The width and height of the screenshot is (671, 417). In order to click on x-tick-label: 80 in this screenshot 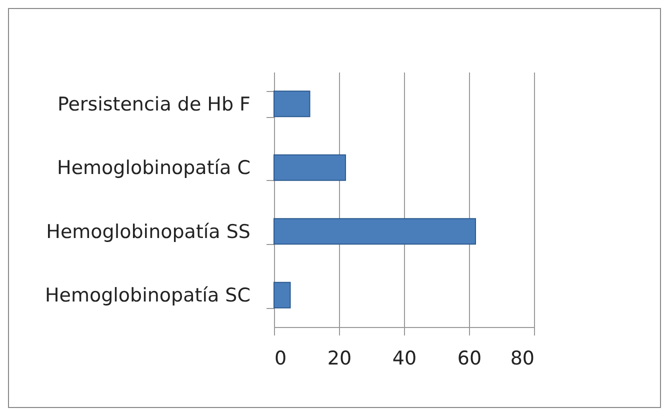, I will do `click(522, 359)`.